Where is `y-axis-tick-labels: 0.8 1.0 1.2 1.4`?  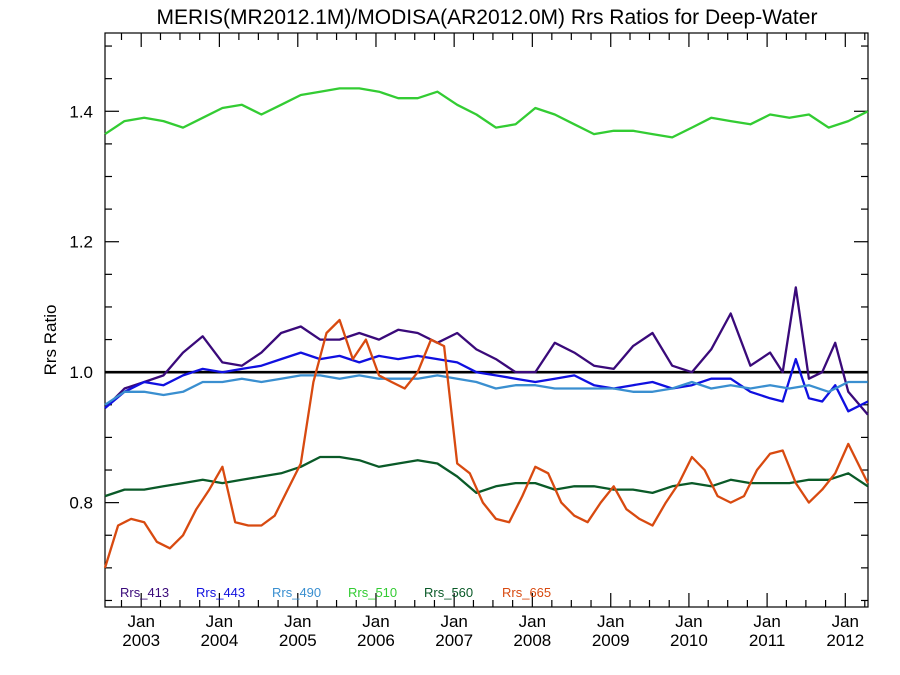 y-axis-tick-labels: 0.8 1.0 1.2 1.4 is located at coordinates (81, 307).